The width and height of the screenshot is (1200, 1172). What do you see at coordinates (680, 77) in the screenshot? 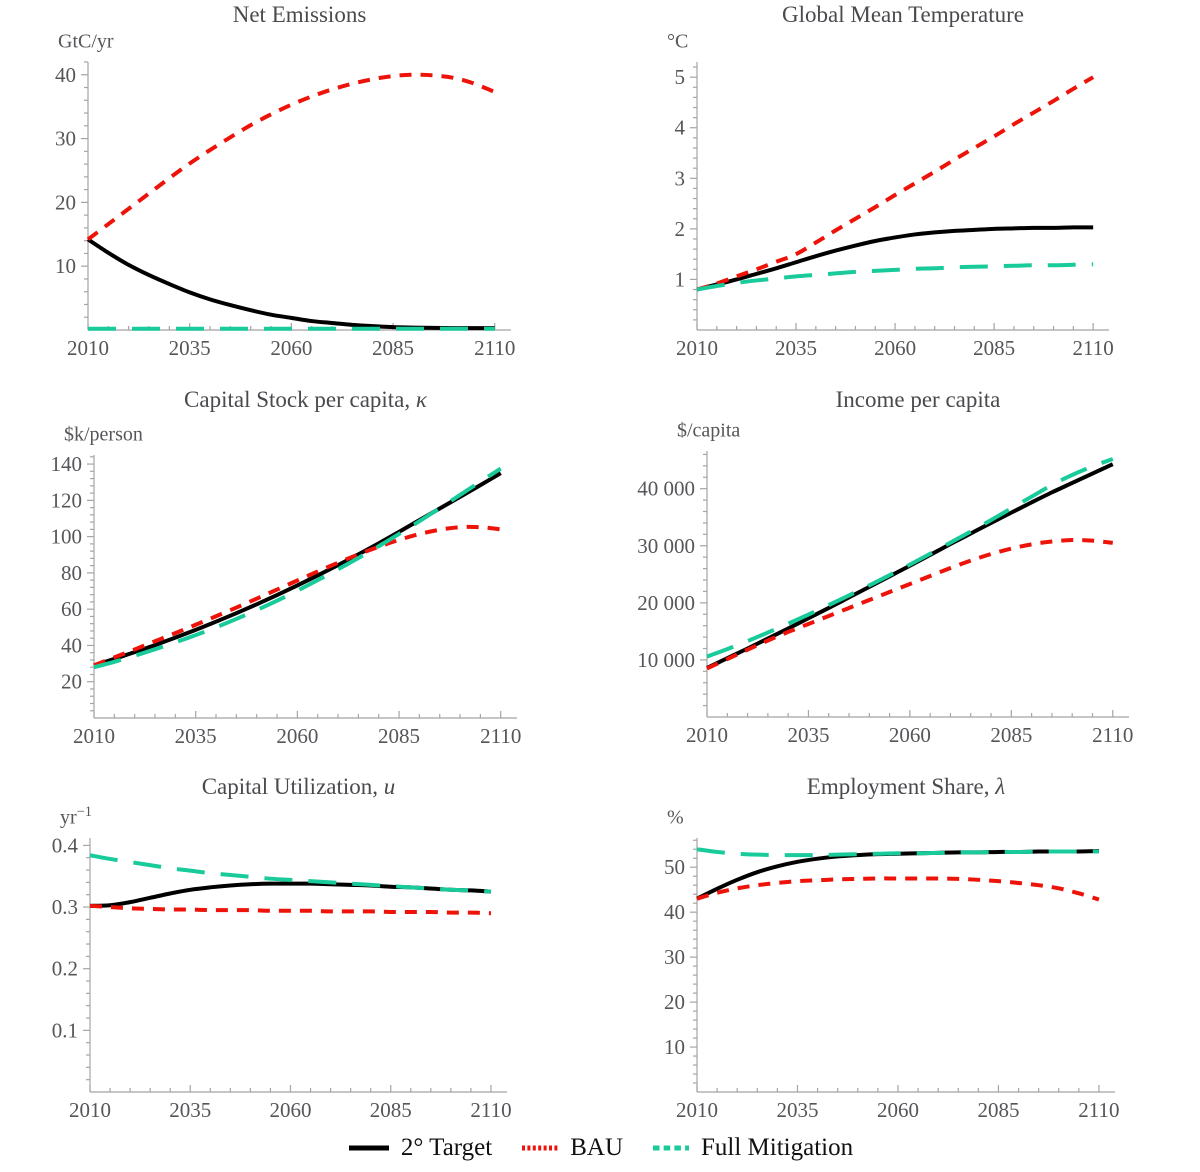
I see `svg-text: 5` at bounding box center [680, 77].